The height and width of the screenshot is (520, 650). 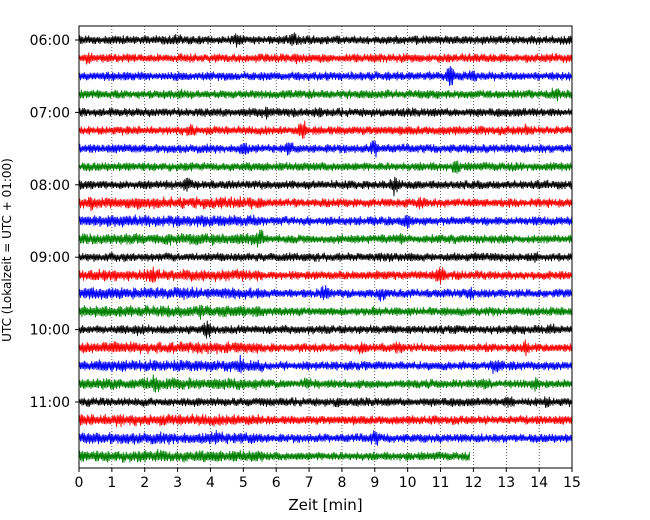 I want to click on y-axis-ticks: 06:00 07:00 08:00 09:00 10:00 11:00, so click(x=54, y=222).